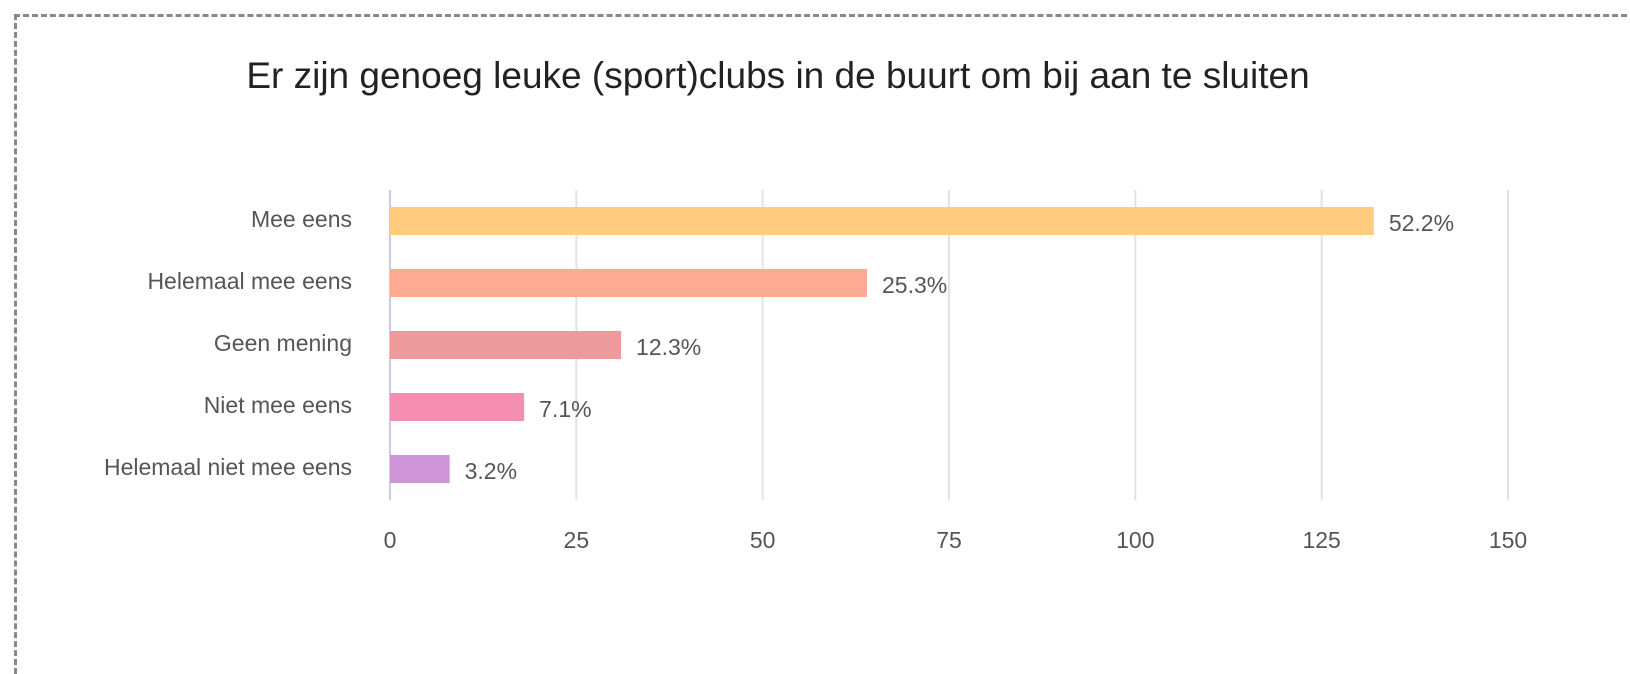  I want to click on x-tick-label: 50, so click(763, 540).